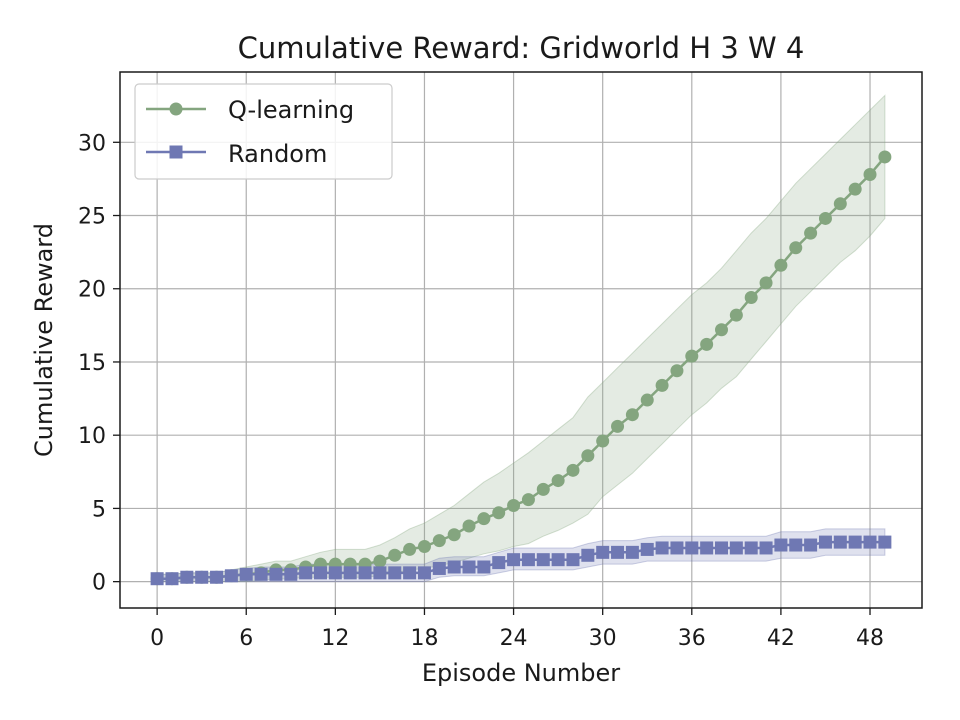  I want to click on x-tick-label: 0, so click(157, 638).